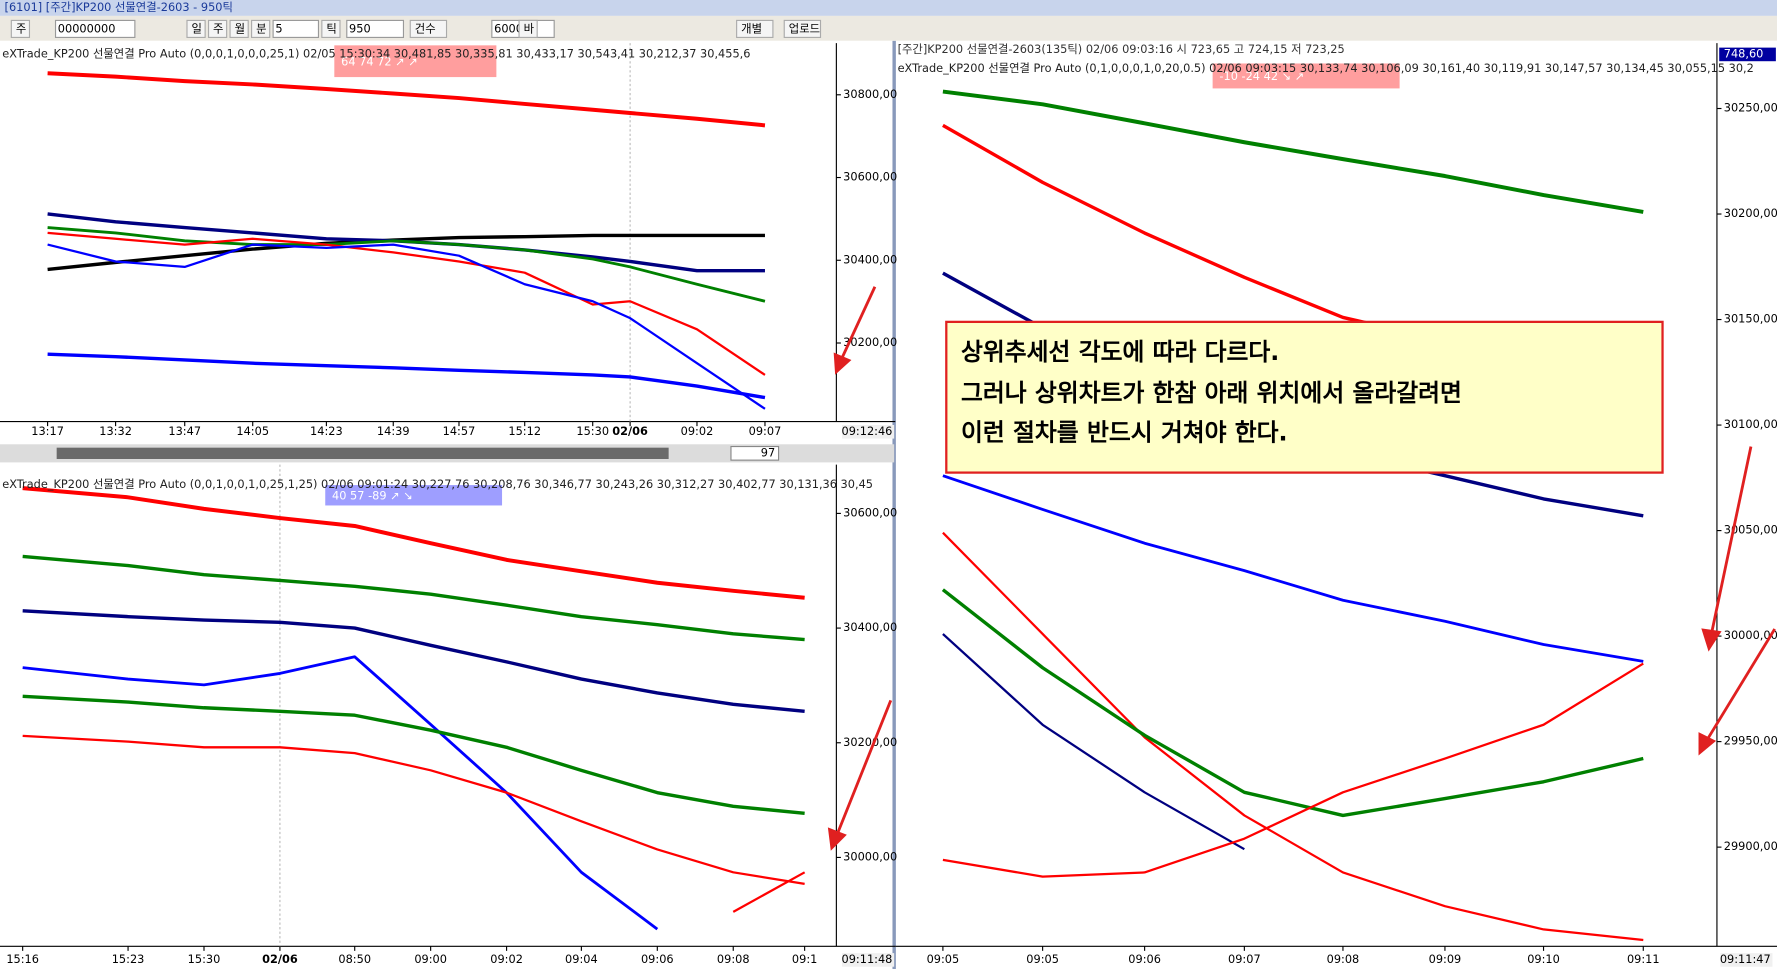 The image size is (1777, 969). I want to click on toolbar-label: 일, so click(197, 28).